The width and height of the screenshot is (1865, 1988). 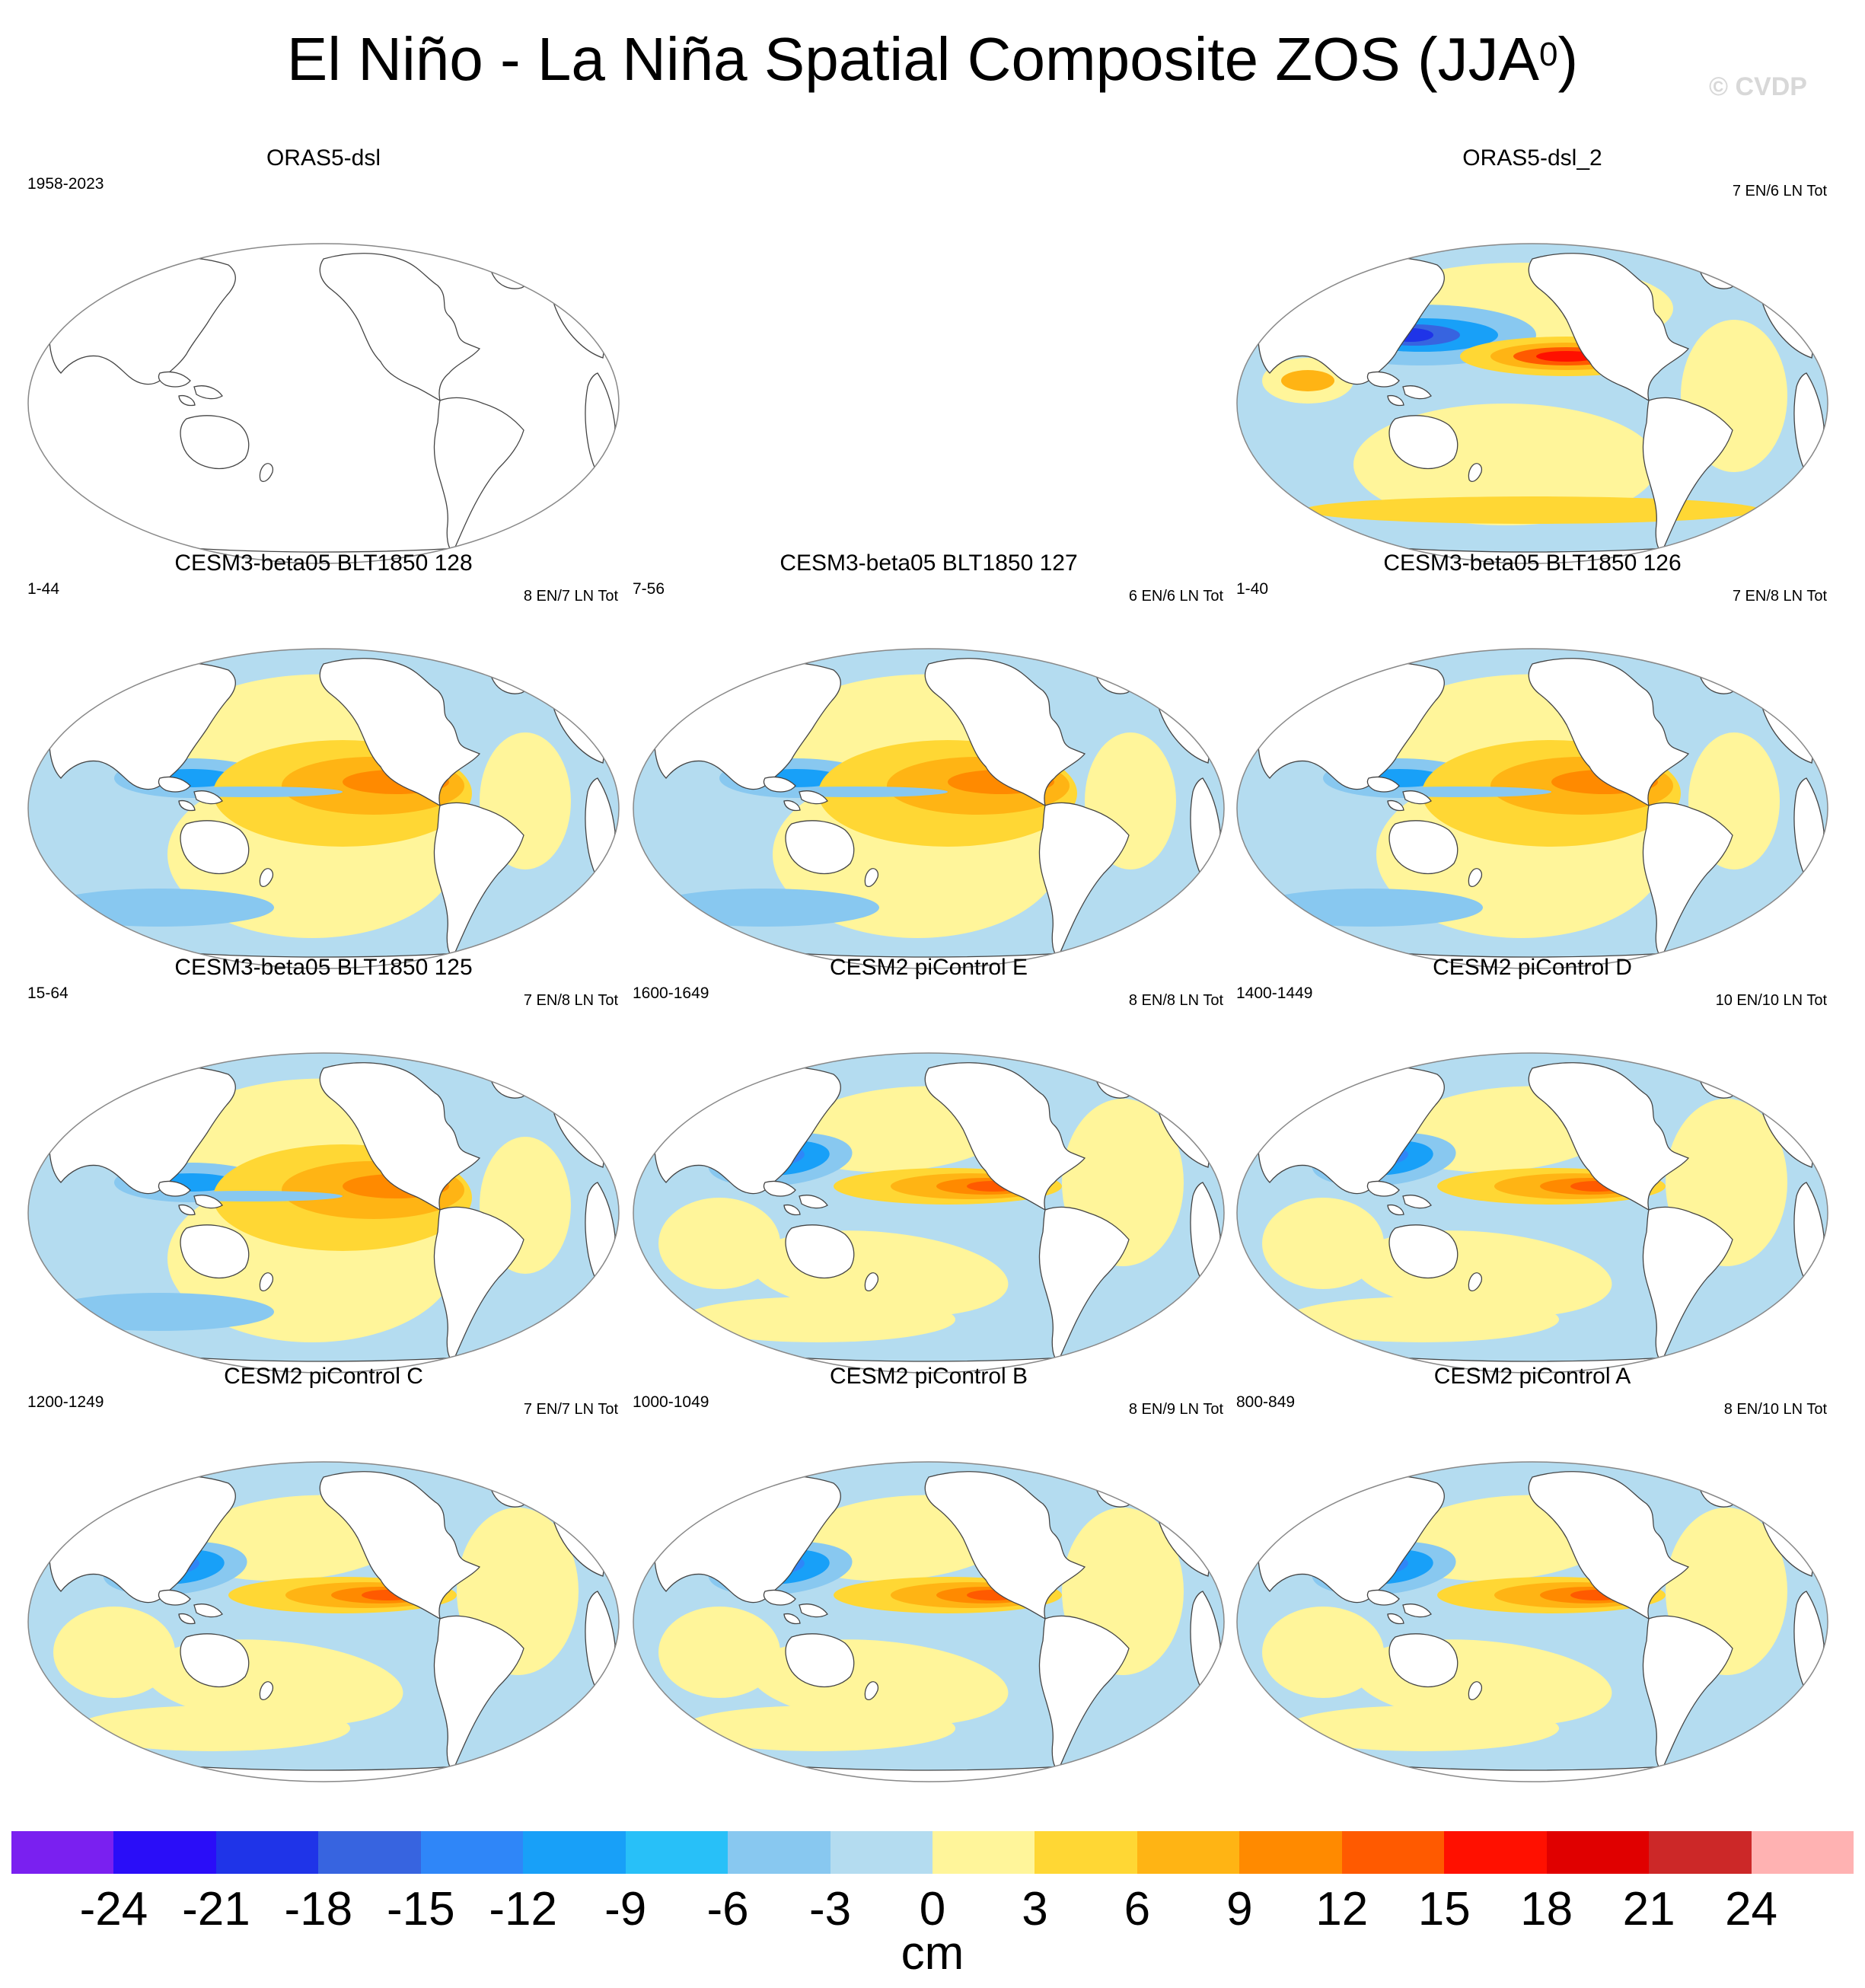 What do you see at coordinates (649, 589) in the screenshot?
I see `panel-years: 7-56` at bounding box center [649, 589].